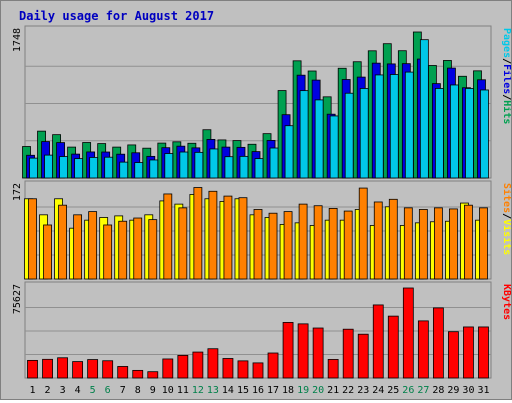 This screenshot has width=512, height=403. I want to click on y-max-label: 172, so click(17, 192).